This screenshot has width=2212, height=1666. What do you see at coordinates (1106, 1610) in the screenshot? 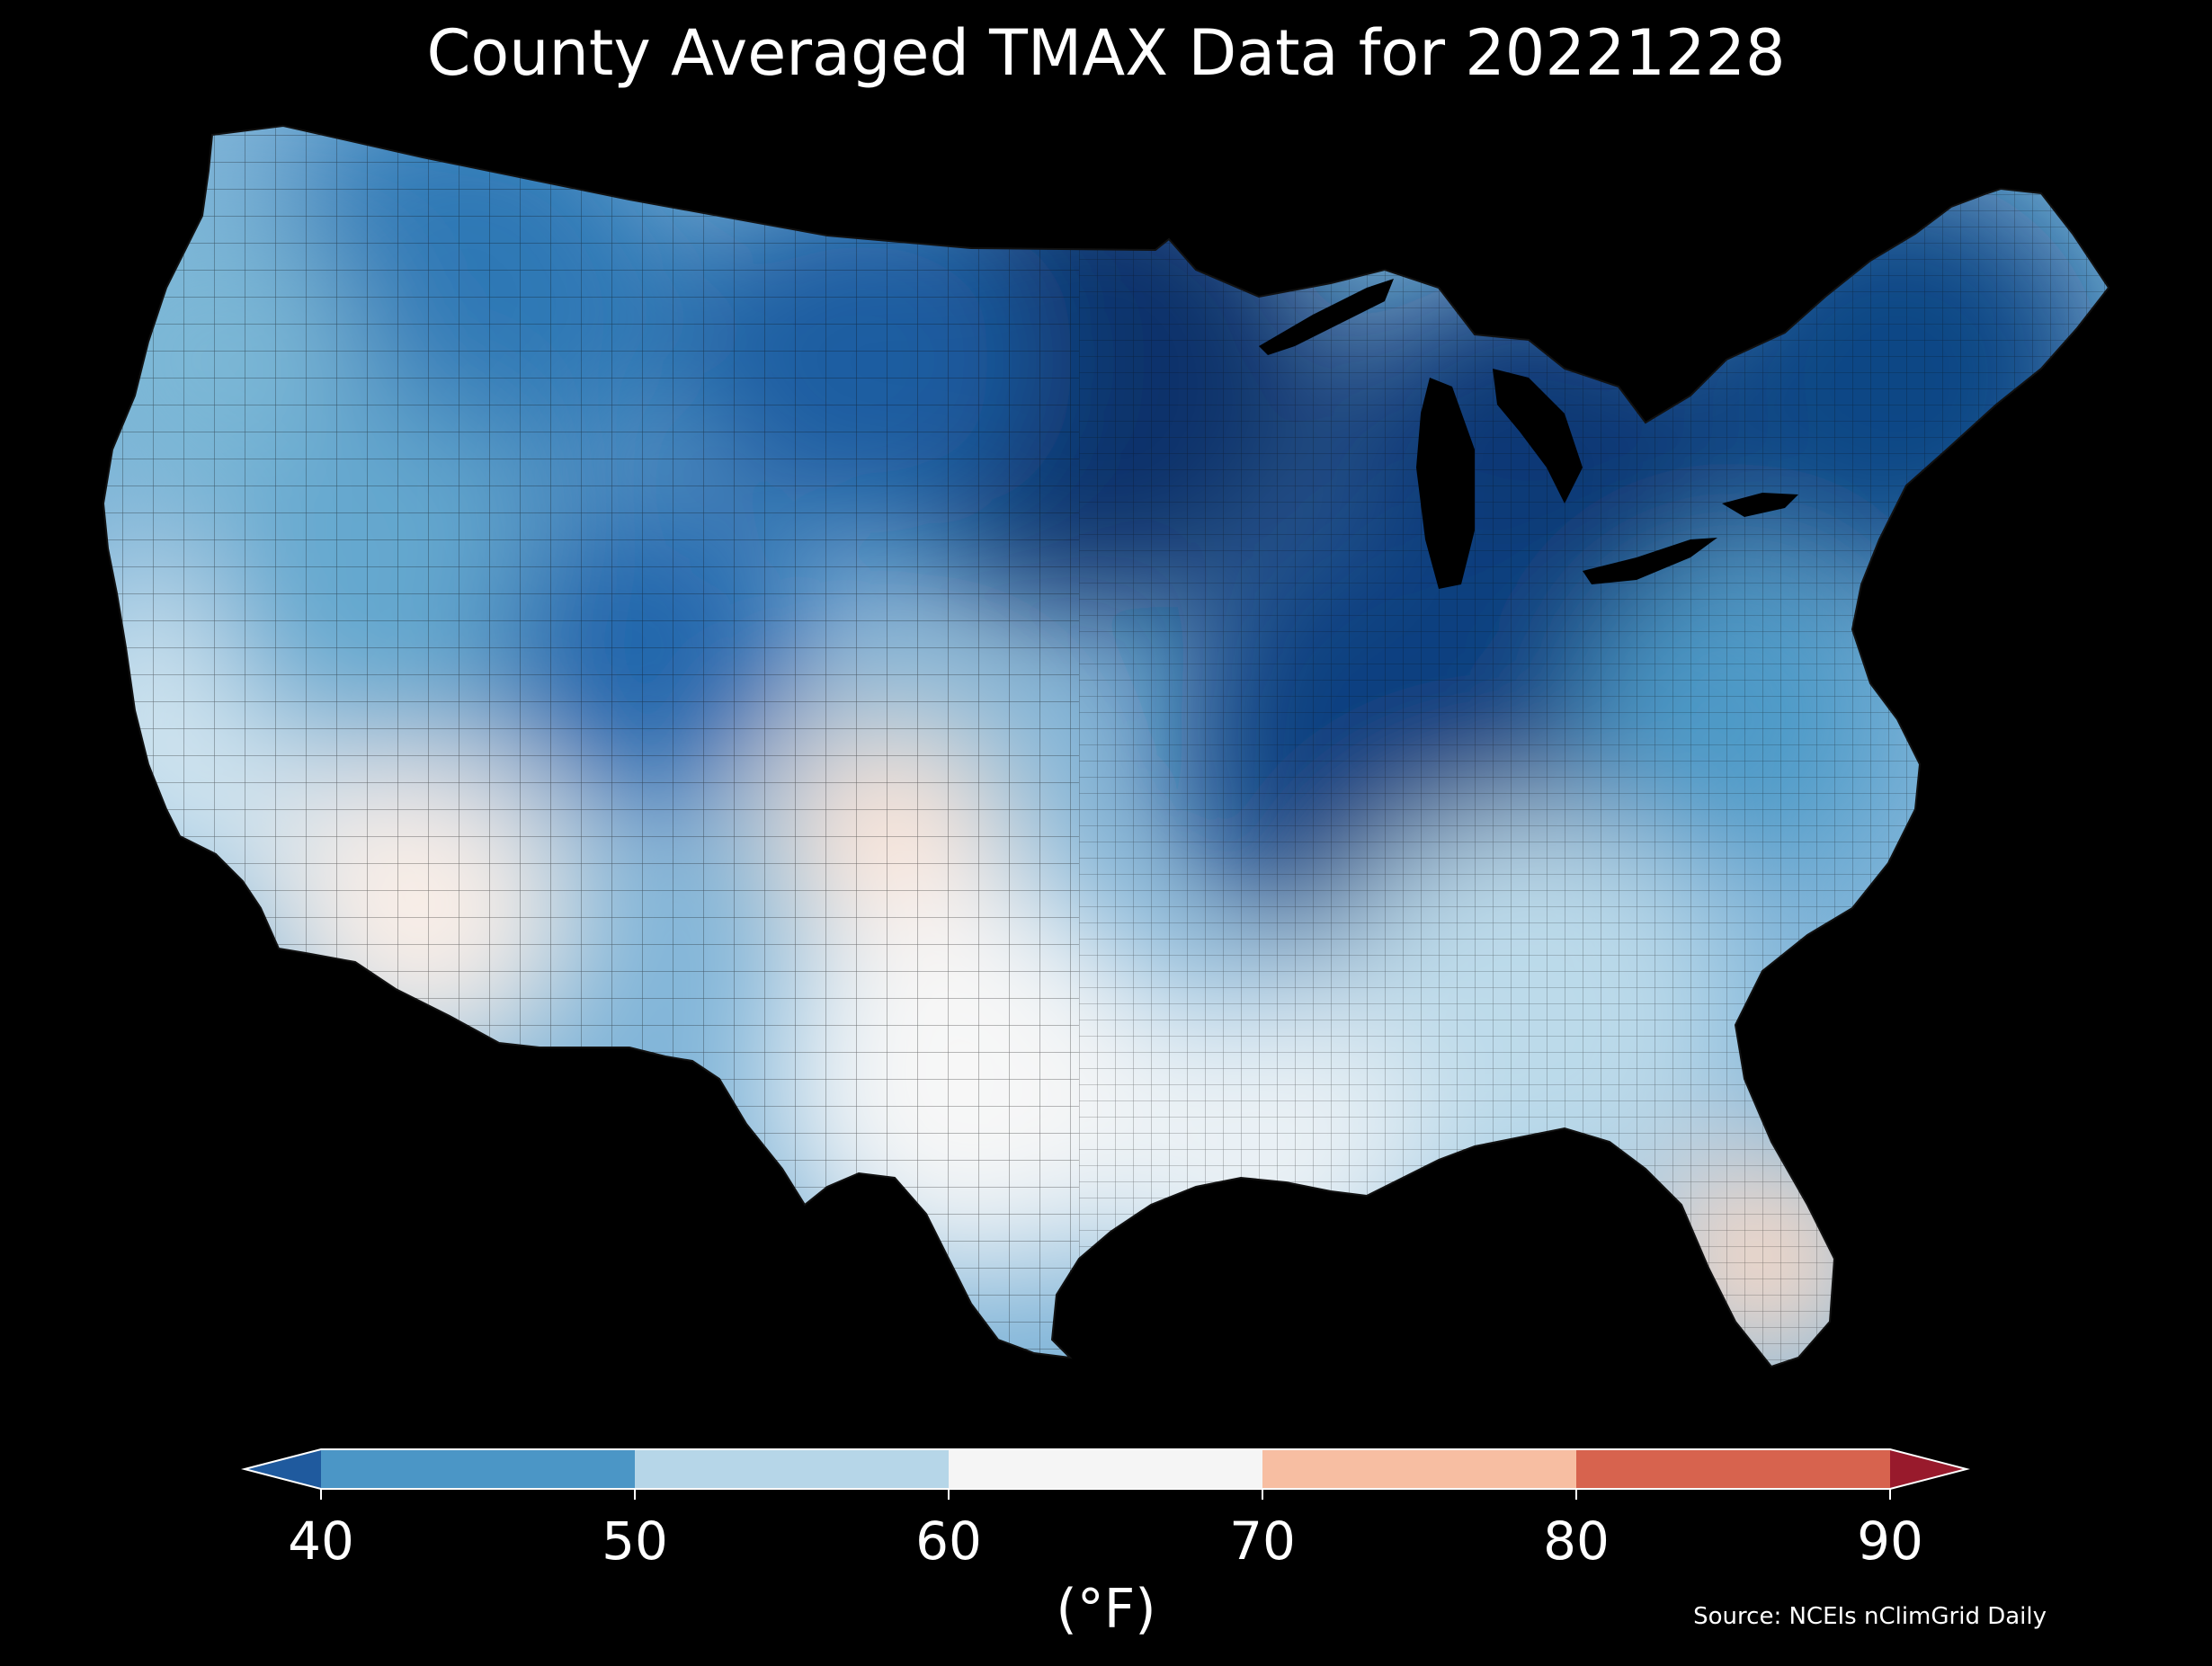
I see `colorbar-unit-label: (°F)` at bounding box center [1106, 1610].